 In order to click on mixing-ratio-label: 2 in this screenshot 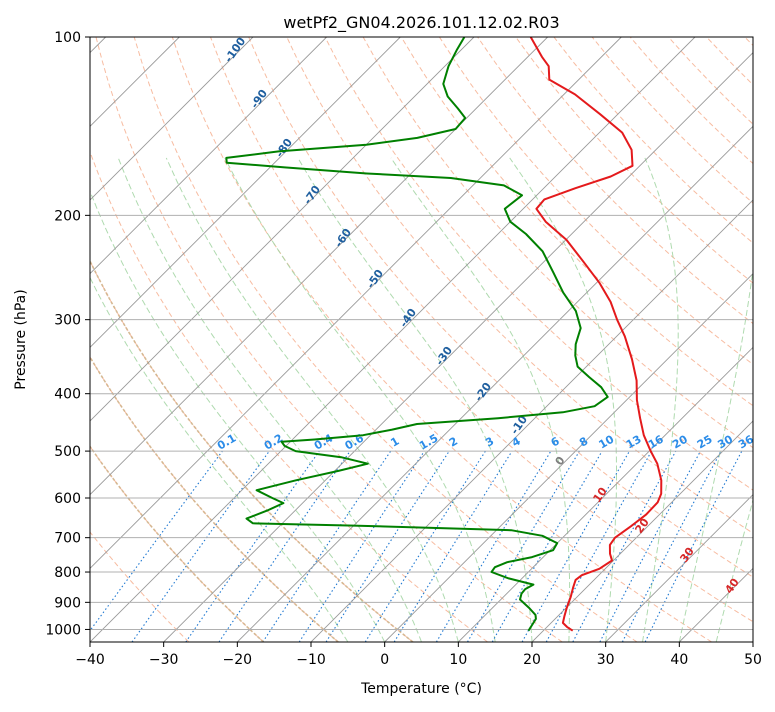, I will do `click(453, 442)`.